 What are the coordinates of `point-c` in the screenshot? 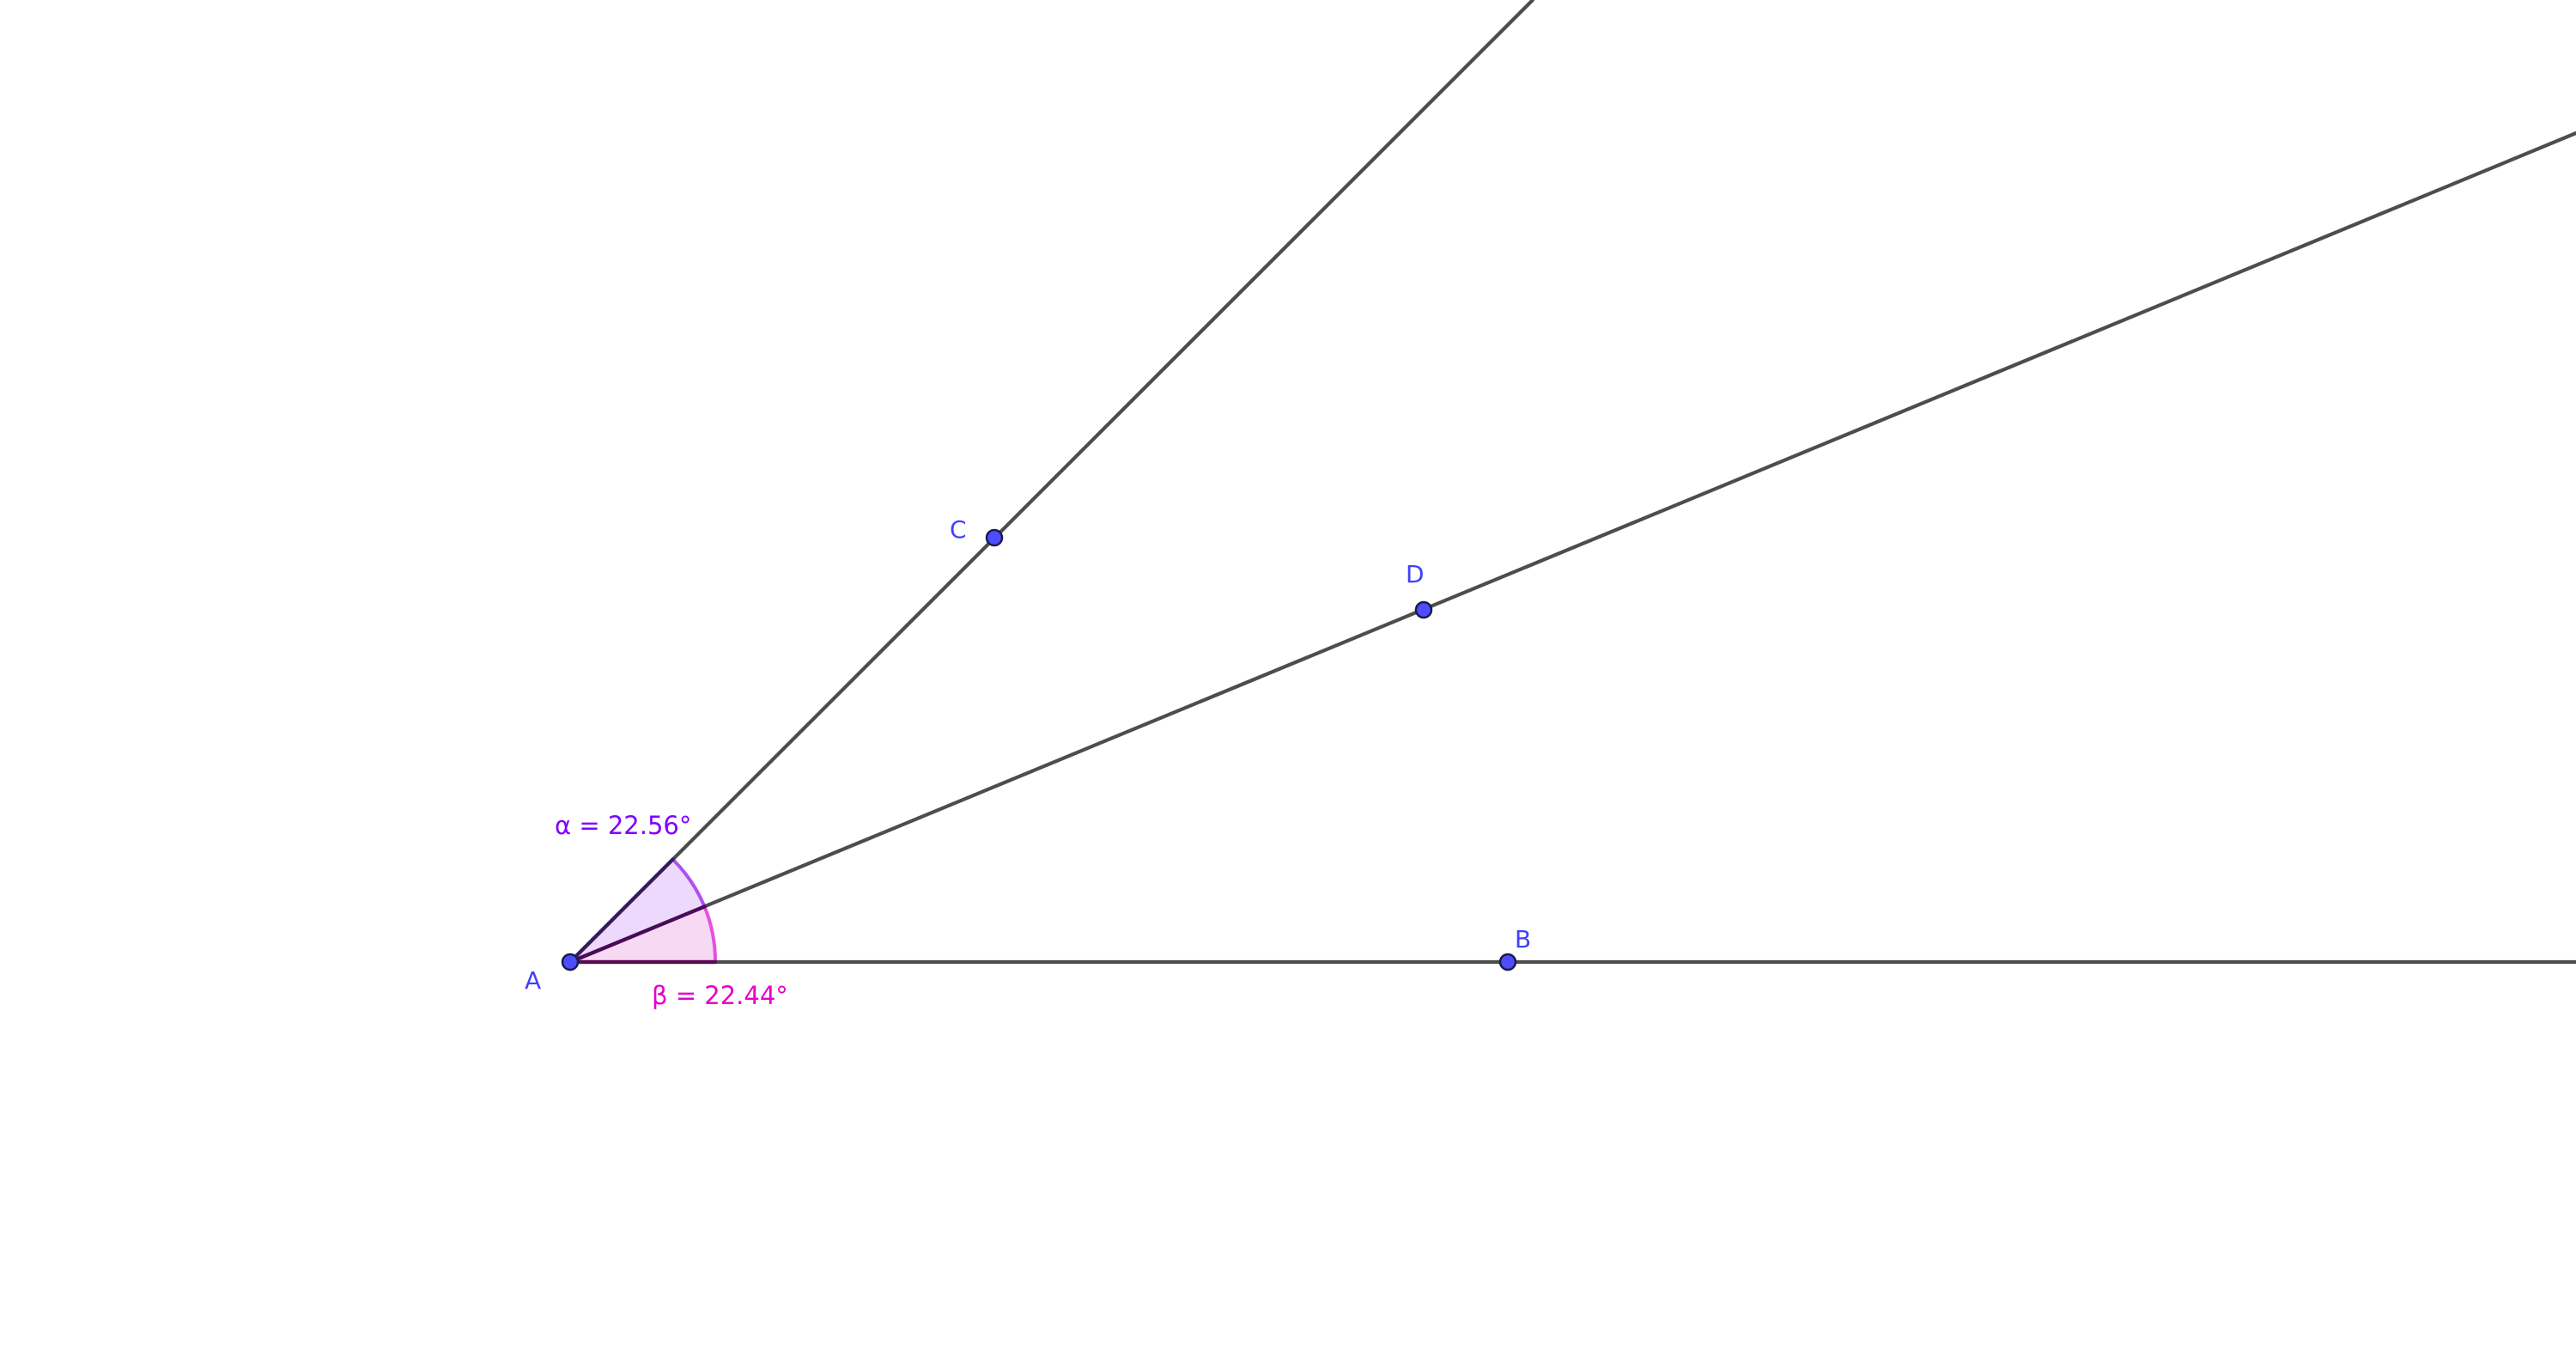 It's located at (995, 538).